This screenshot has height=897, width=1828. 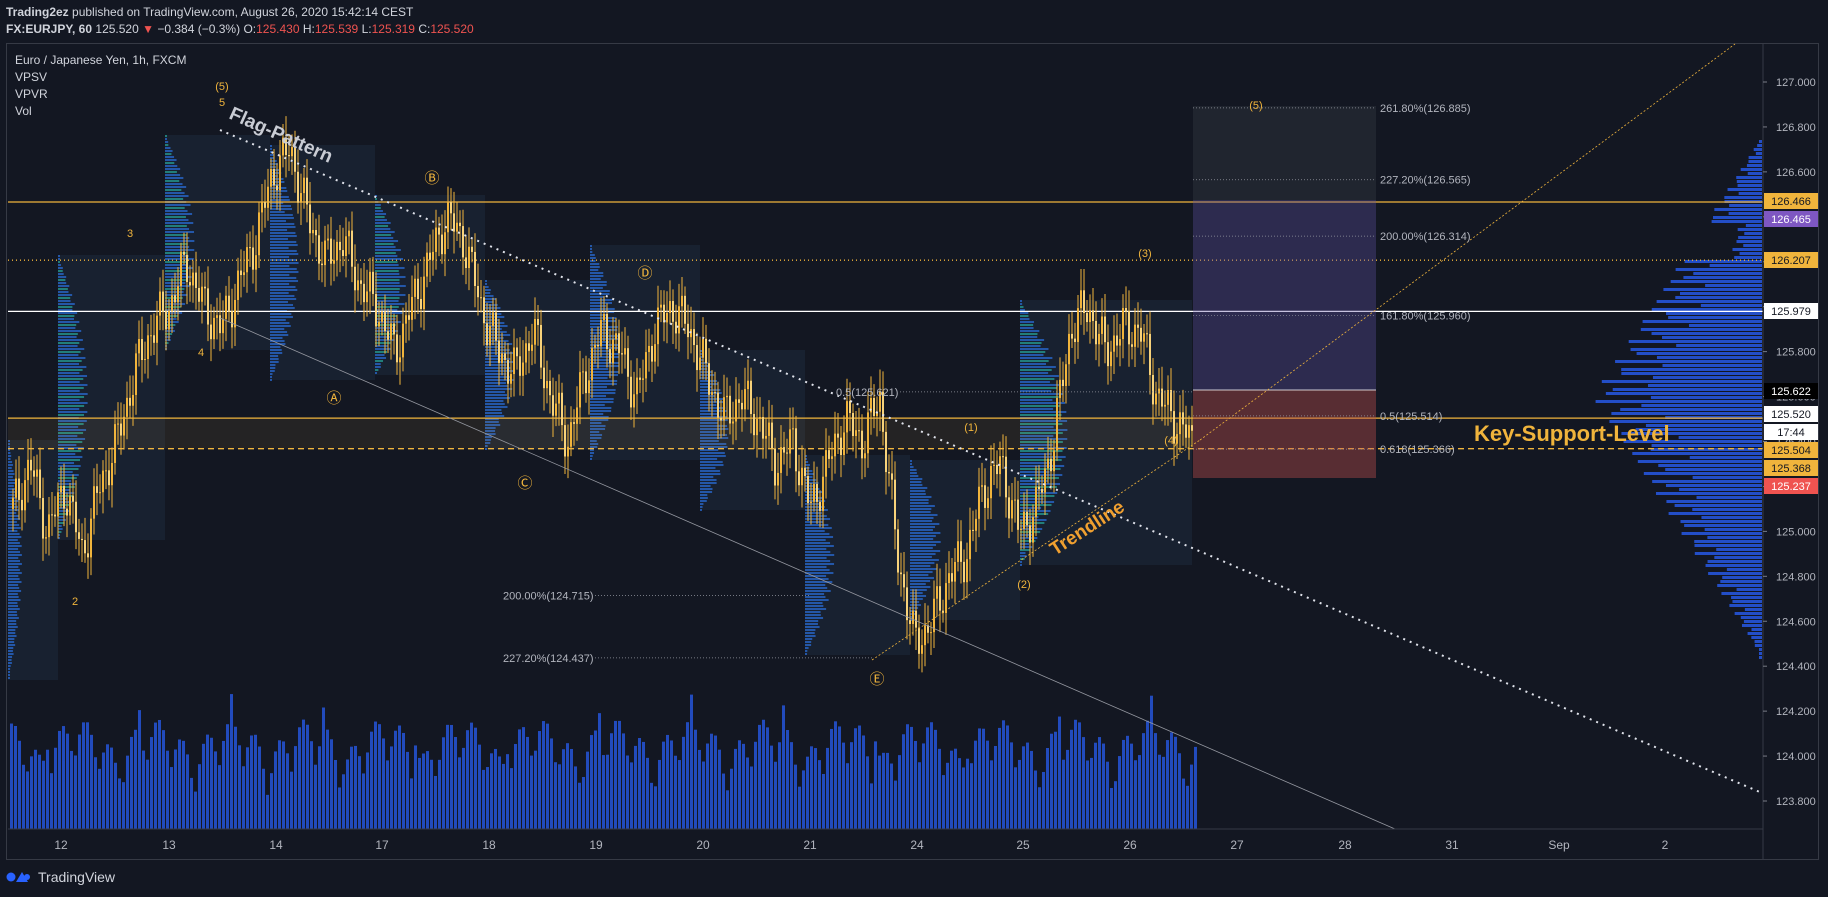 I want to click on legend-indicator-vol: Vol, so click(x=23, y=111).